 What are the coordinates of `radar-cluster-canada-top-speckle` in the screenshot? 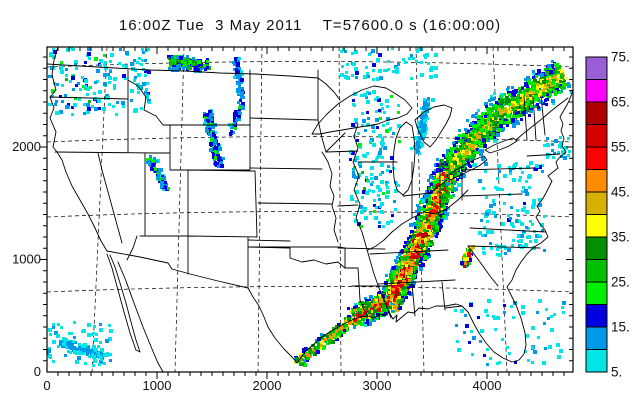 It's located at (389, 64).